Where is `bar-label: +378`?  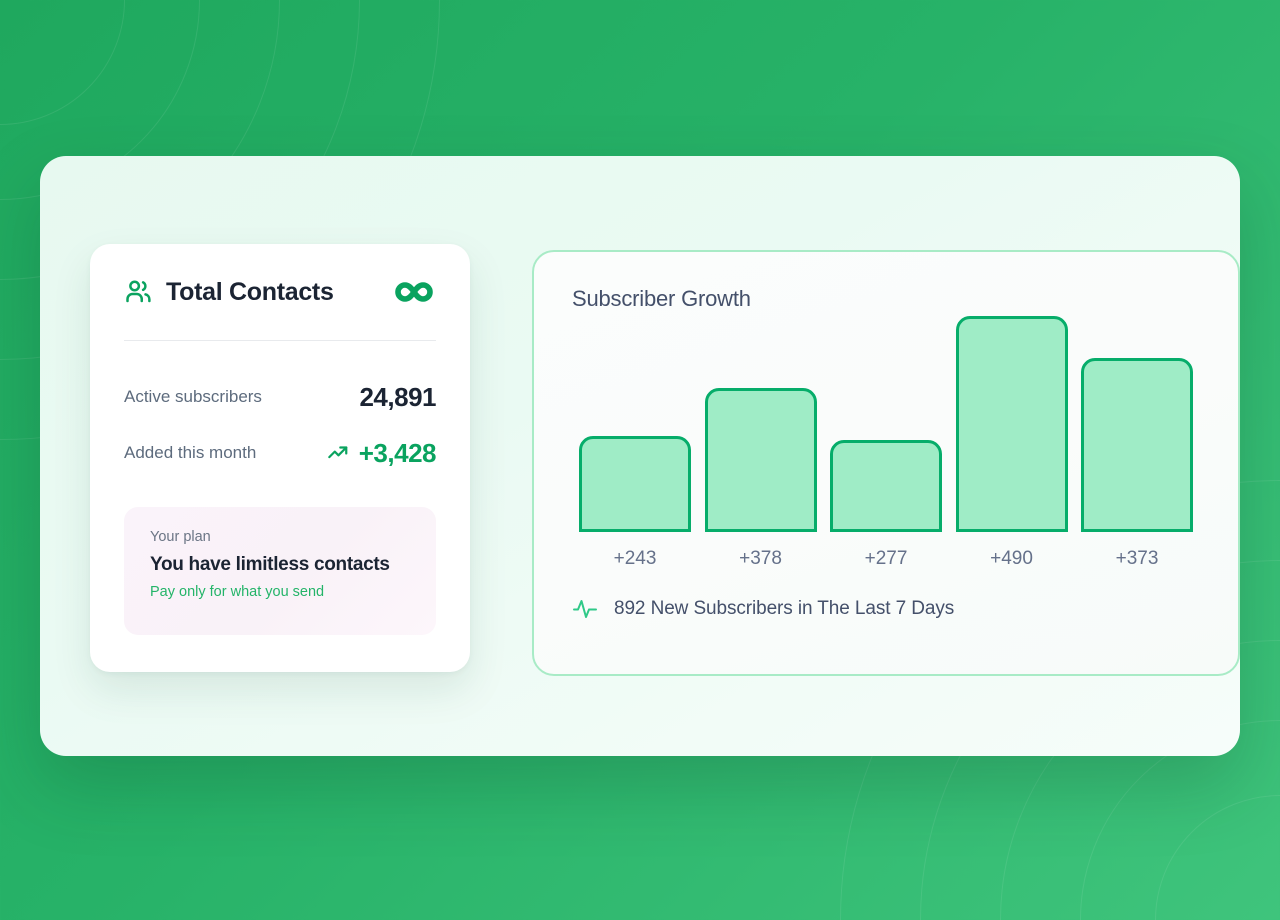
bar-label: +378 is located at coordinates (760, 558).